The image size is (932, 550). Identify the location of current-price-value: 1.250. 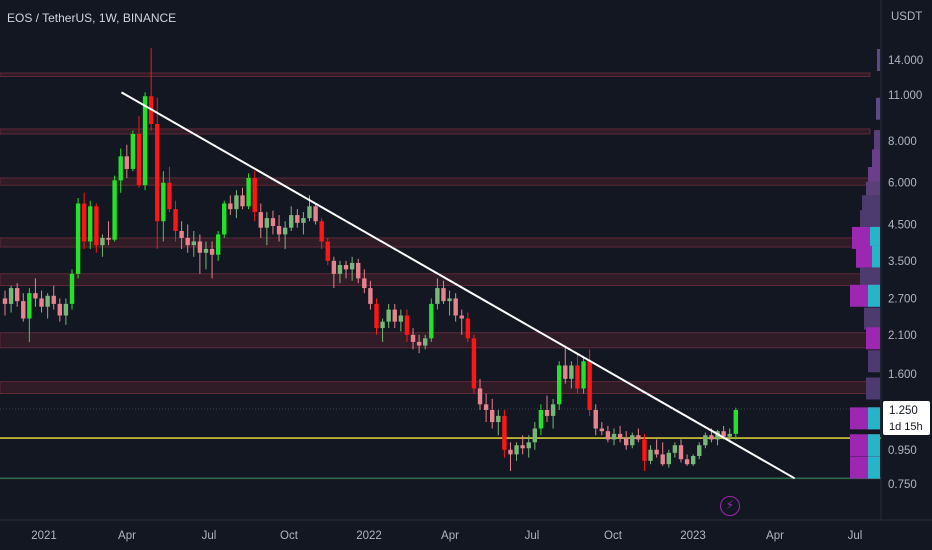
(903, 411).